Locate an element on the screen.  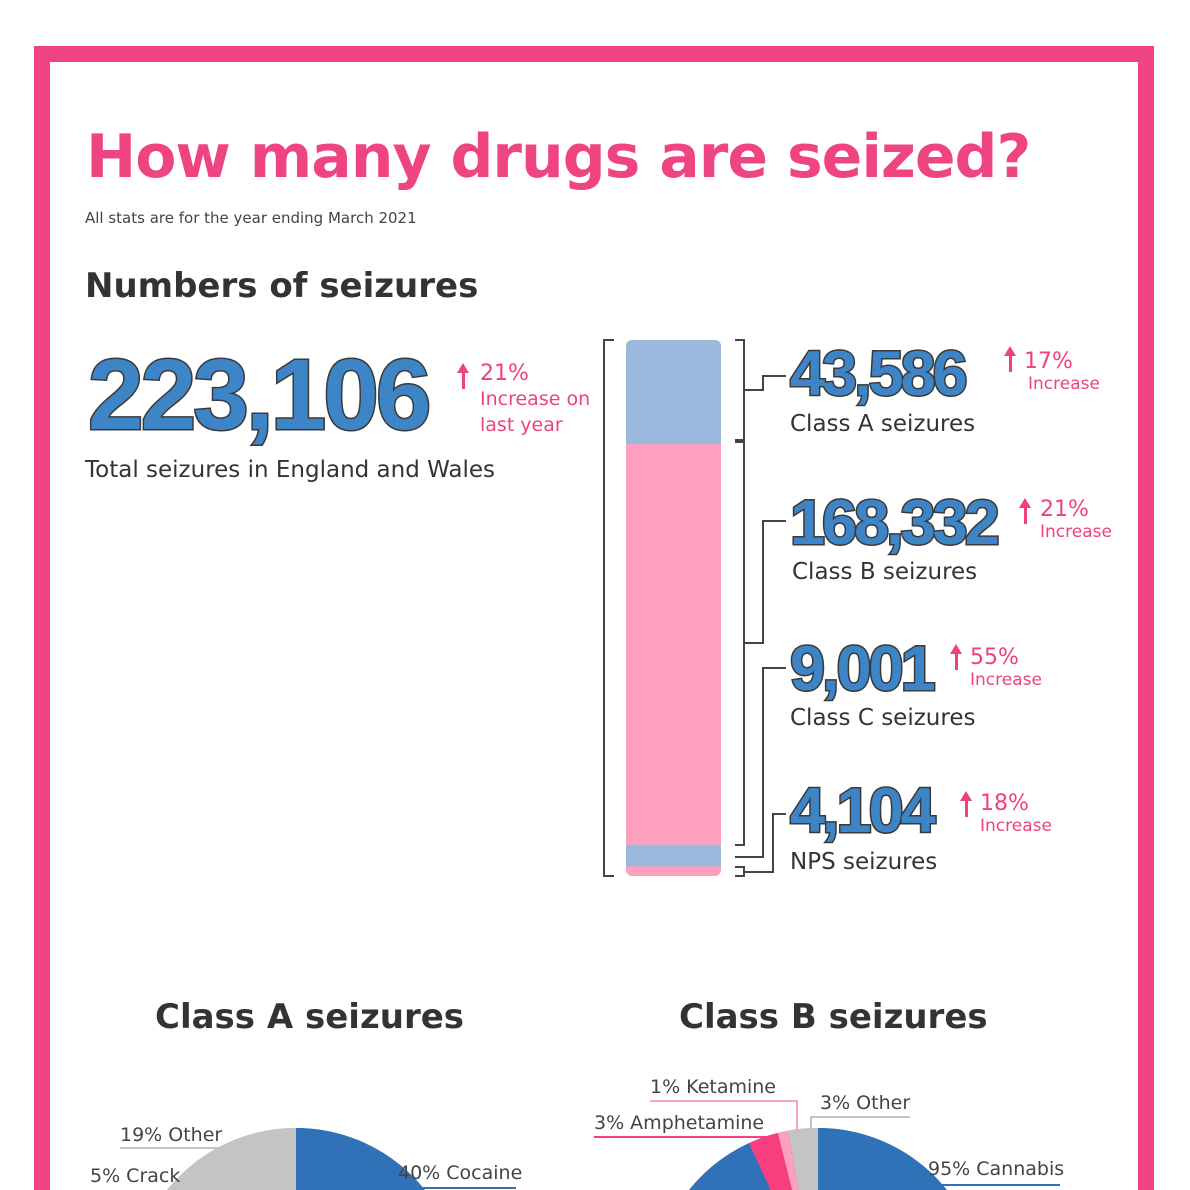
pie-slice-ketamine is located at coordinates (788, 1160).